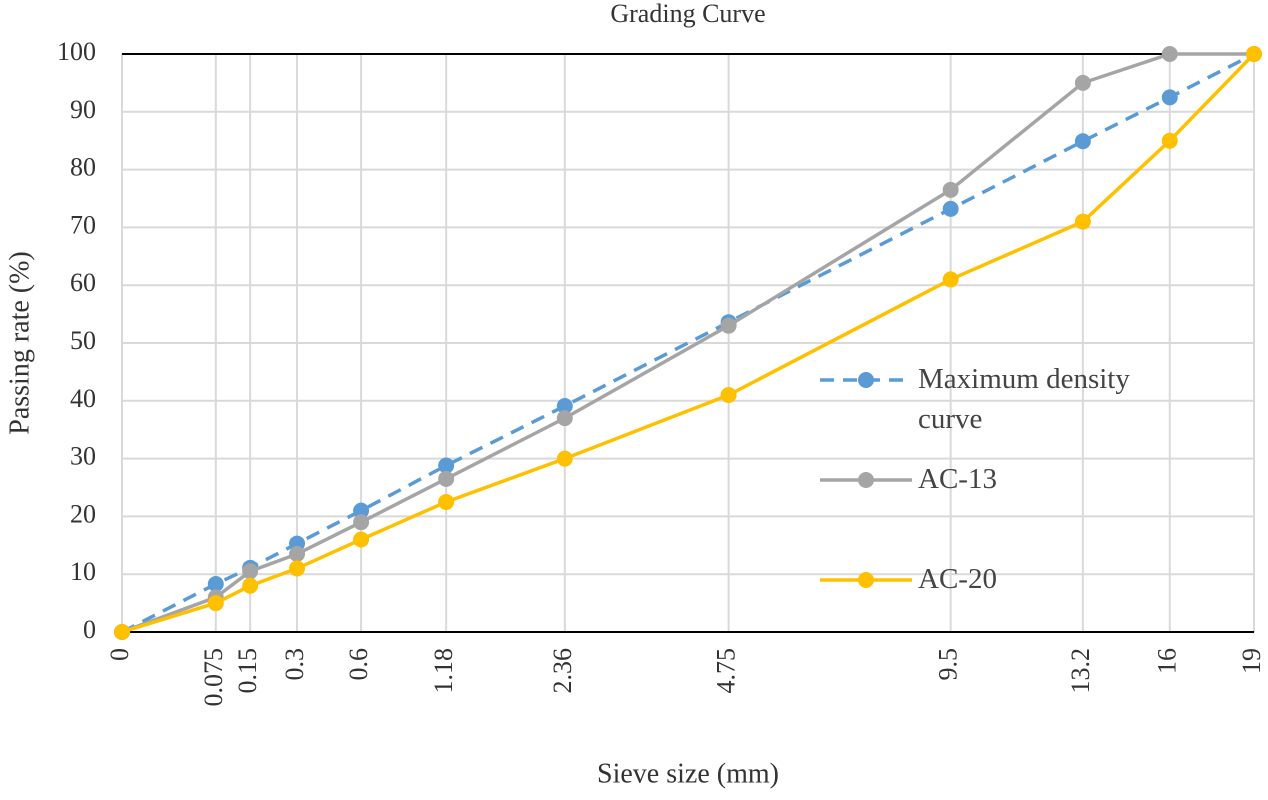 The image size is (1268, 800). Describe the element at coordinates (83, 109) in the screenshot. I see `y-tick-label: 90` at that location.